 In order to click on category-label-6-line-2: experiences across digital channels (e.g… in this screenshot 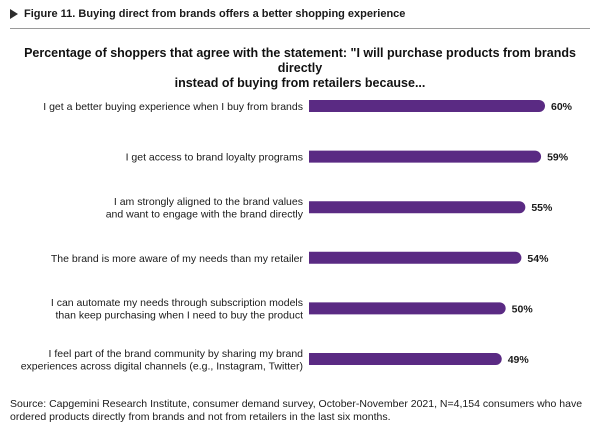, I will do `click(162, 366)`.